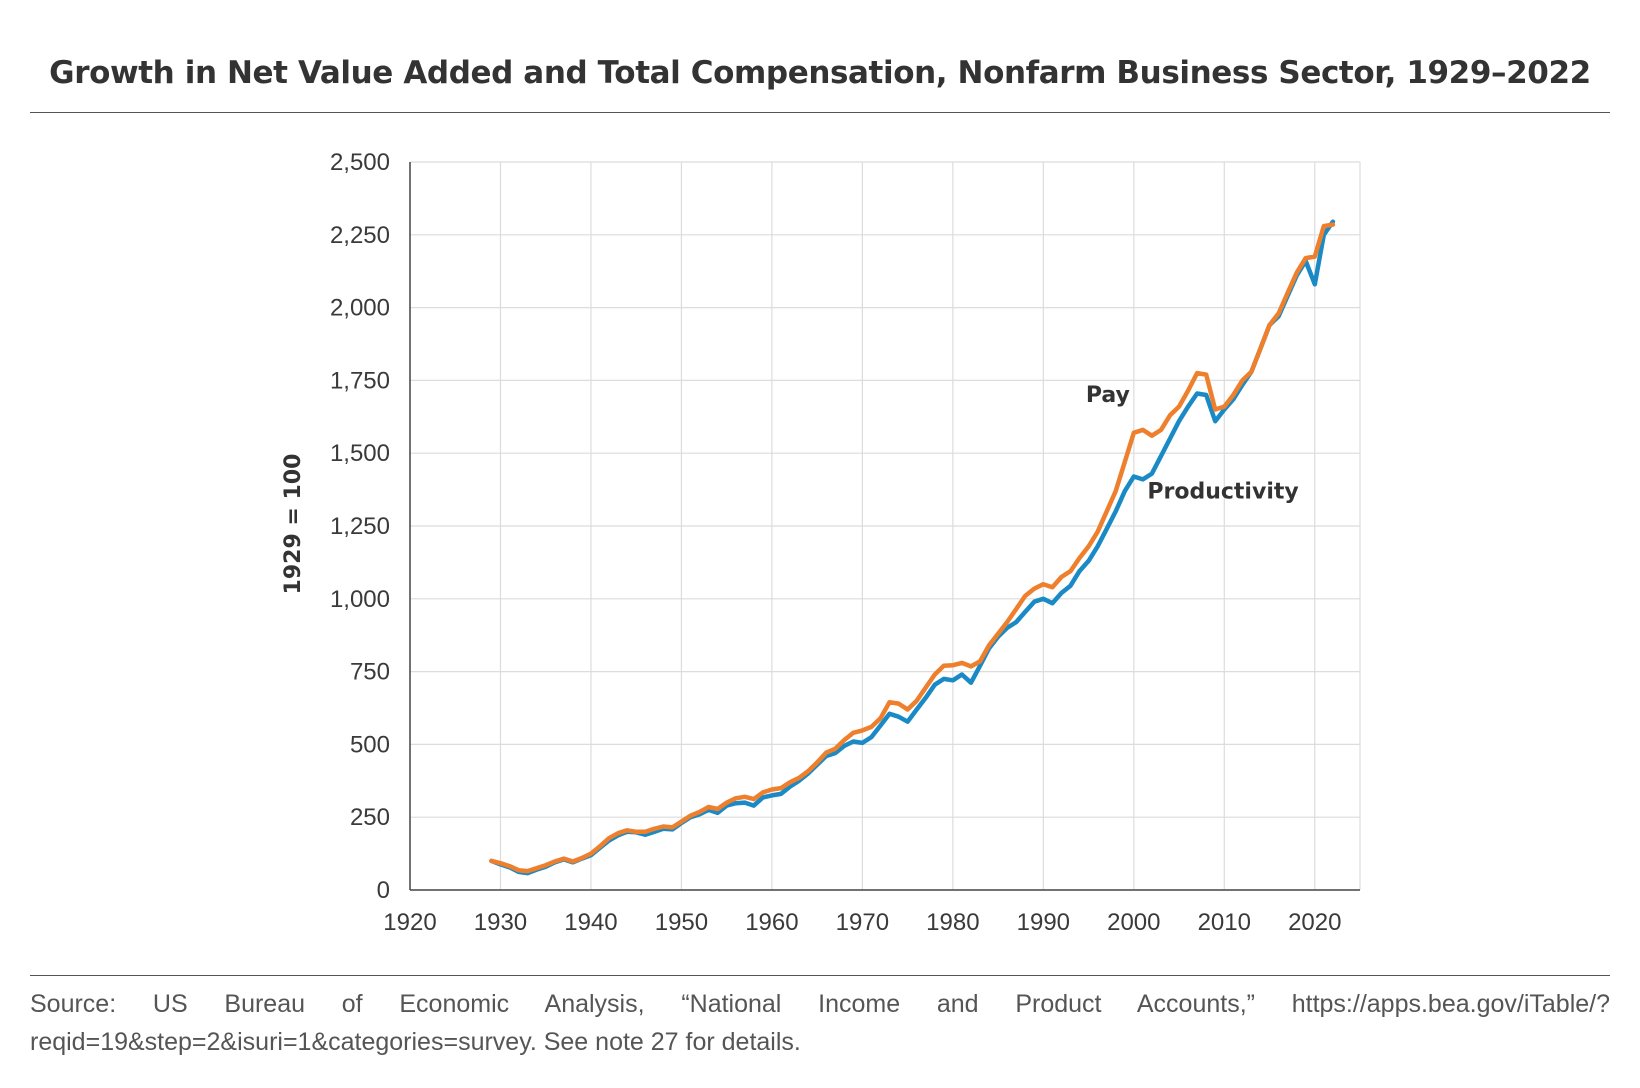 This screenshot has height=1088, width=1640. Describe the element at coordinates (1108, 395) in the screenshot. I see `annotation-pay: Pay` at that location.